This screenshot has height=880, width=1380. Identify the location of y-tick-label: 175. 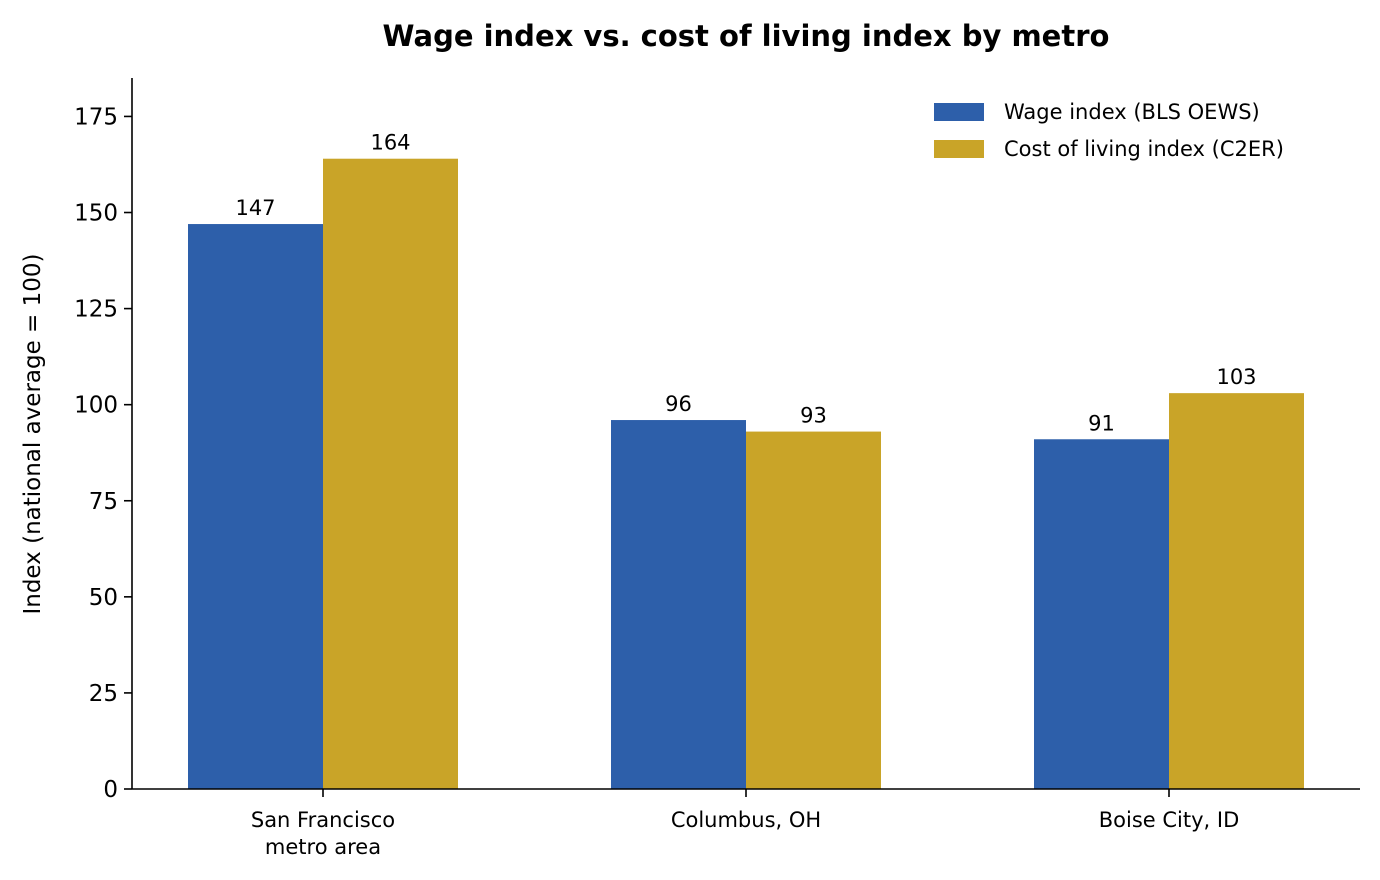
(96, 117).